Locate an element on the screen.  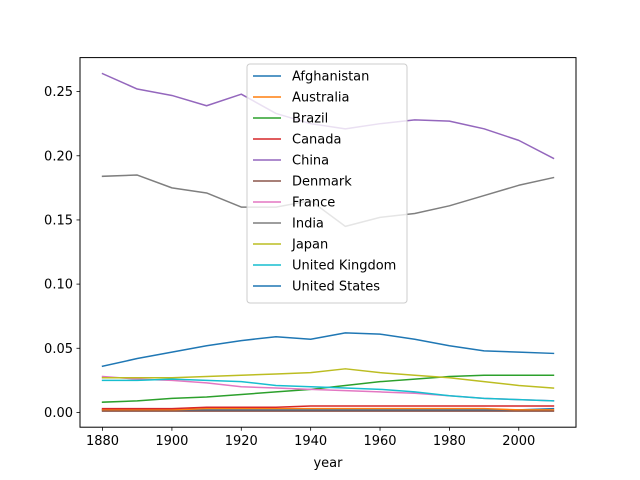
y-tick-label: 0.00 is located at coordinates (58, 413).